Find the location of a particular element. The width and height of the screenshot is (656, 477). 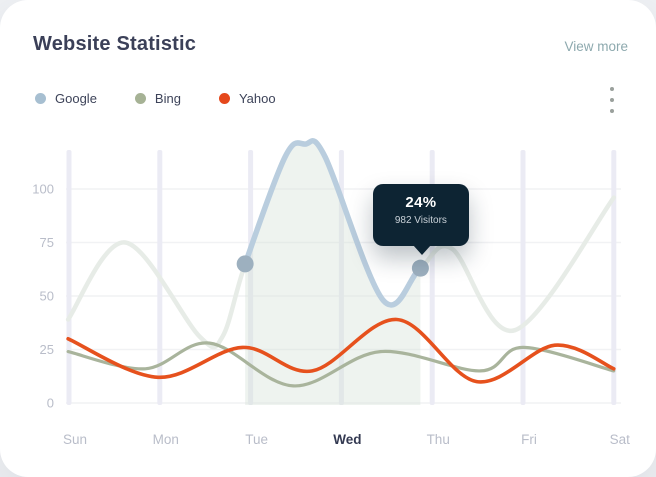

legend-item-yahoo: Yahoo is located at coordinates (247, 98).